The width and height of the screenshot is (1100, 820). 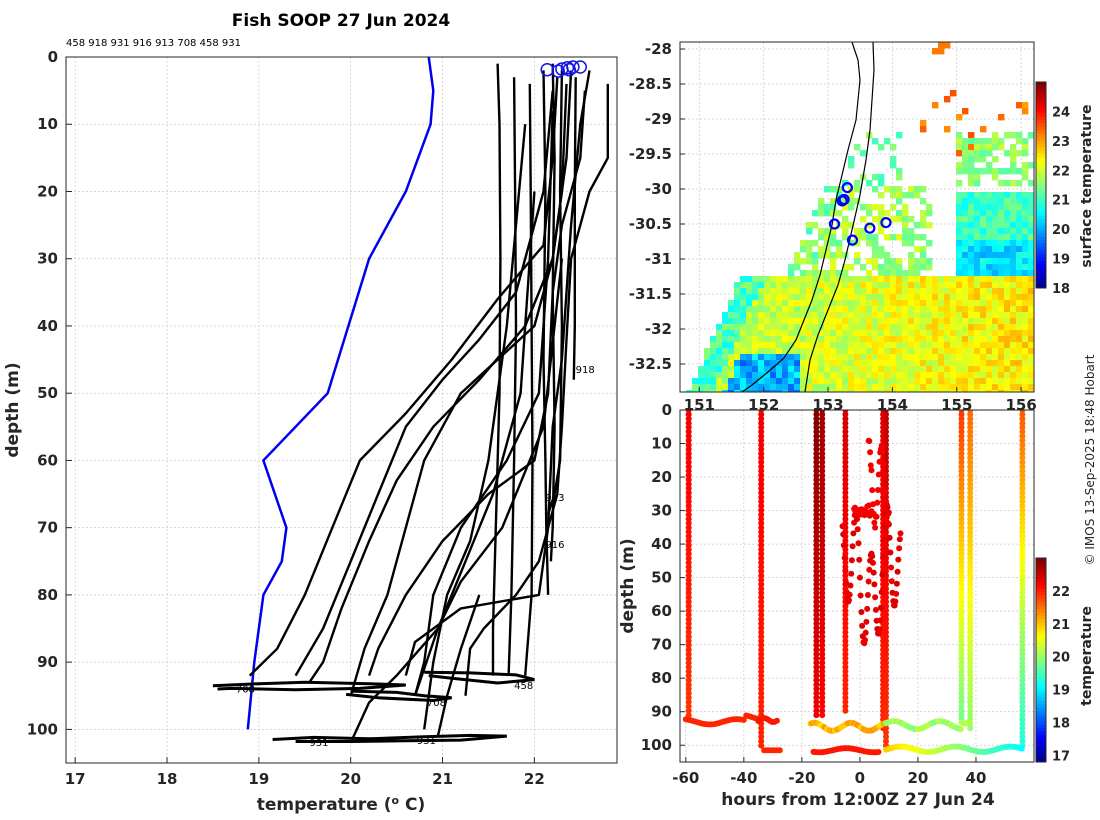 I want to click on profile-y-tick-50: 50, so click(x=47, y=393).